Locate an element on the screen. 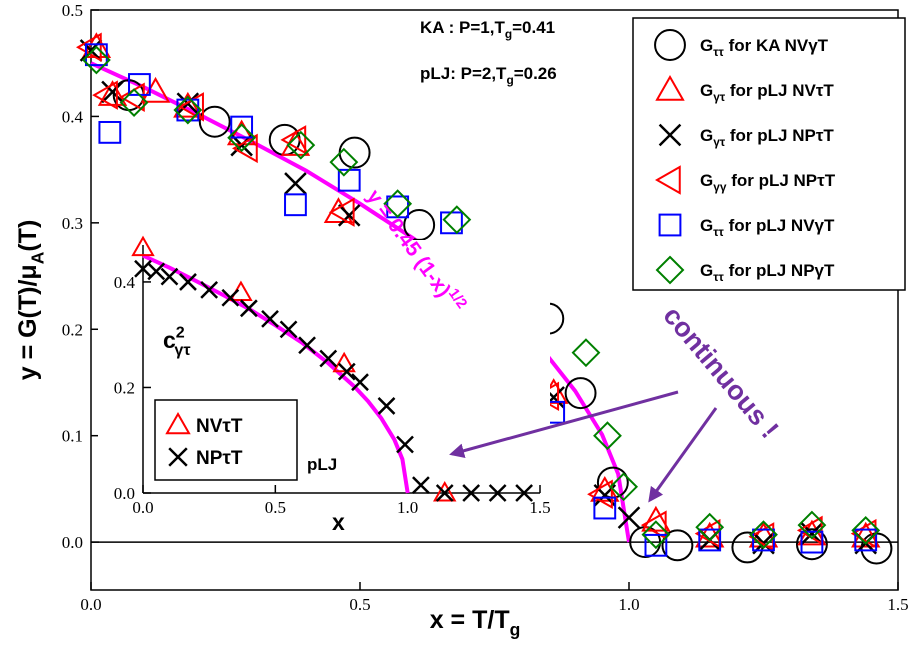 Image resolution: width=914 pixels, height=645 pixels. x-axis-label-part: g is located at coordinates (515, 630).